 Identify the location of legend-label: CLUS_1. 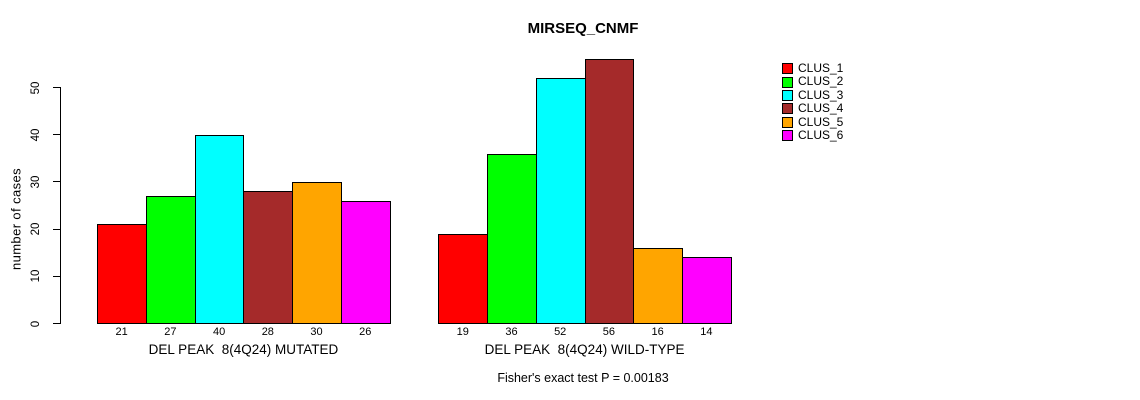
(821, 68).